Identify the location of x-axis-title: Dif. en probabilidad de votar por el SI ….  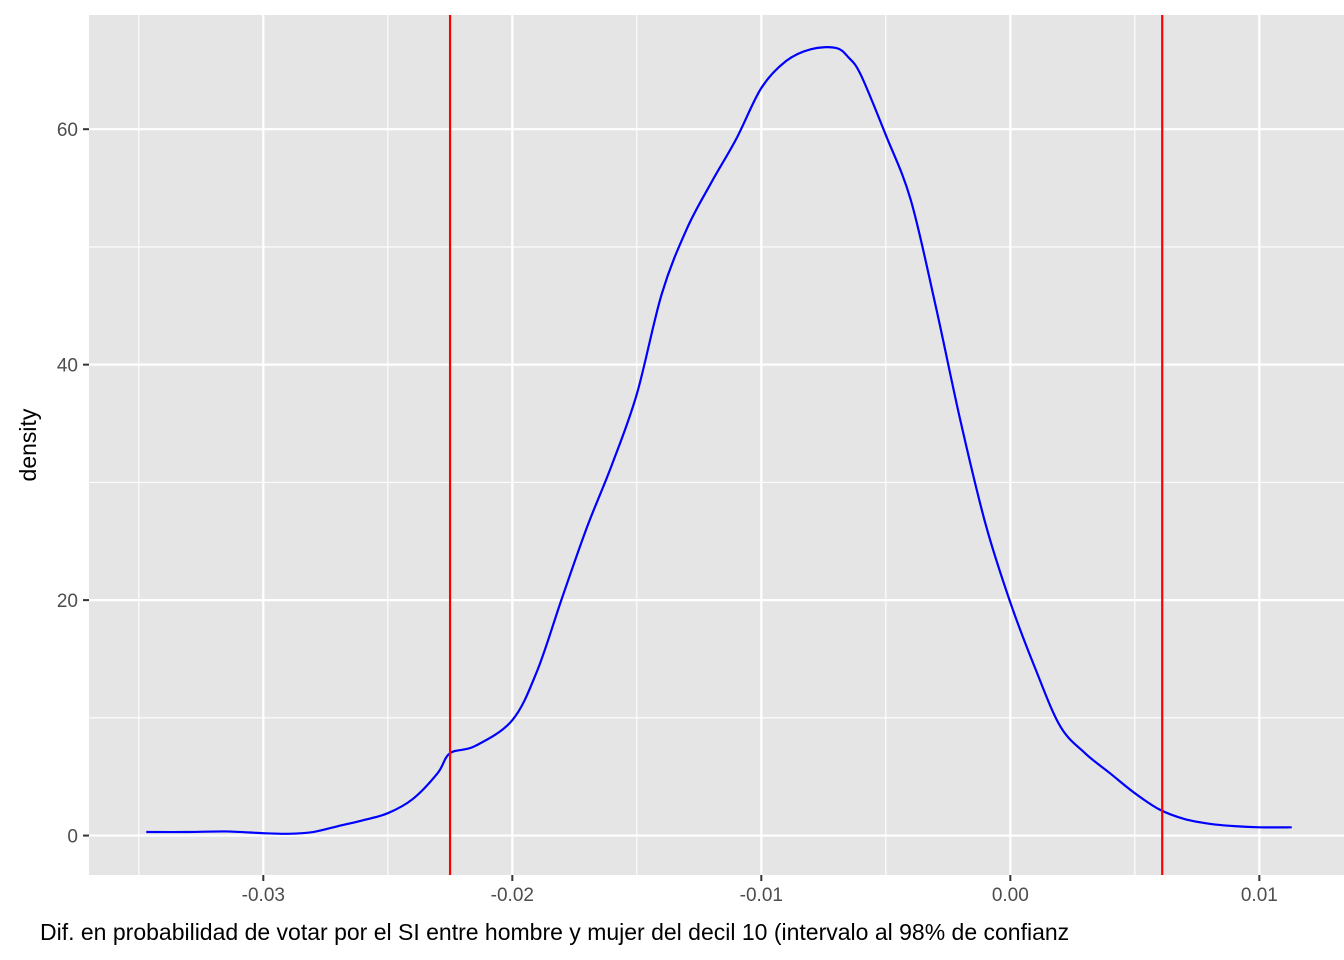
(554, 932).